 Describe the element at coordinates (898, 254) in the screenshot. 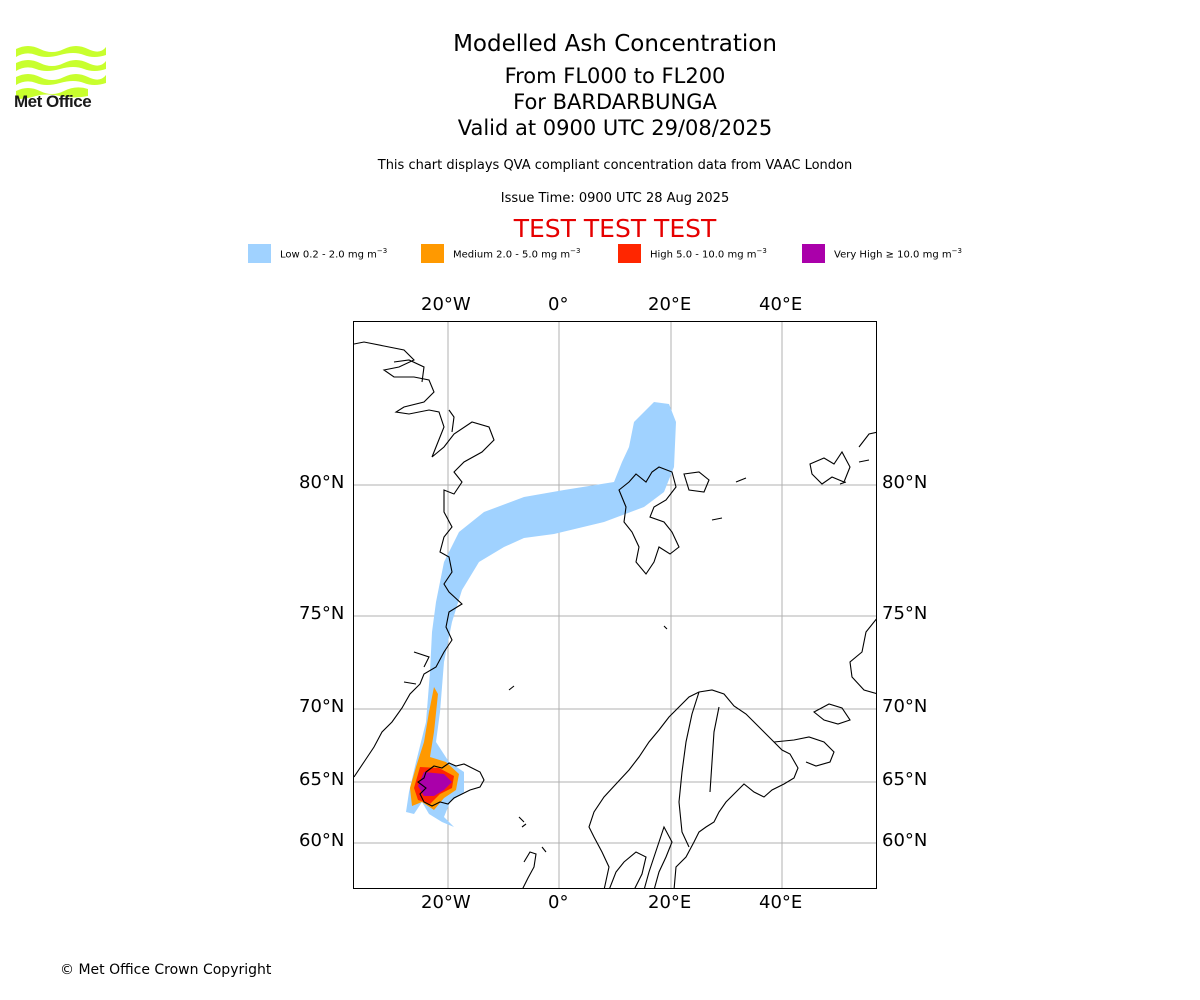

I see `legend-label-very-high: Very High ≥ 10.0 mg m−3` at that location.